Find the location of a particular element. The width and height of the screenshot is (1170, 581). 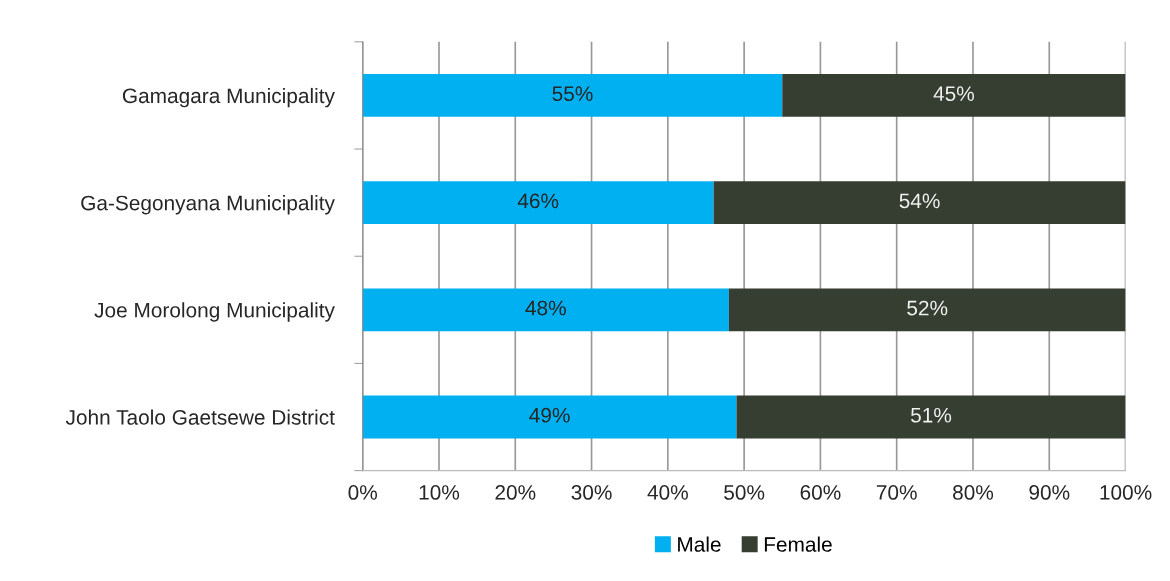

data-label: 51% is located at coordinates (931, 415).